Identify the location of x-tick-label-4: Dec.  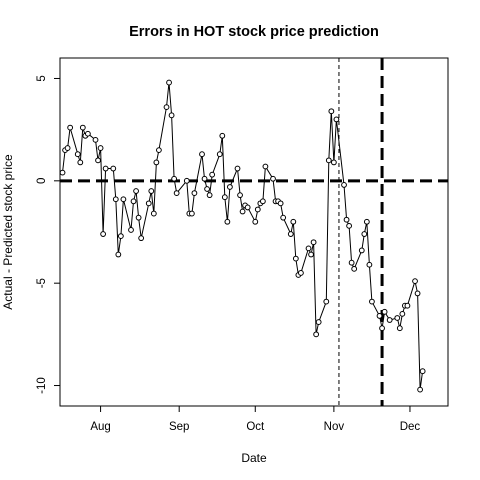
(410, 427).